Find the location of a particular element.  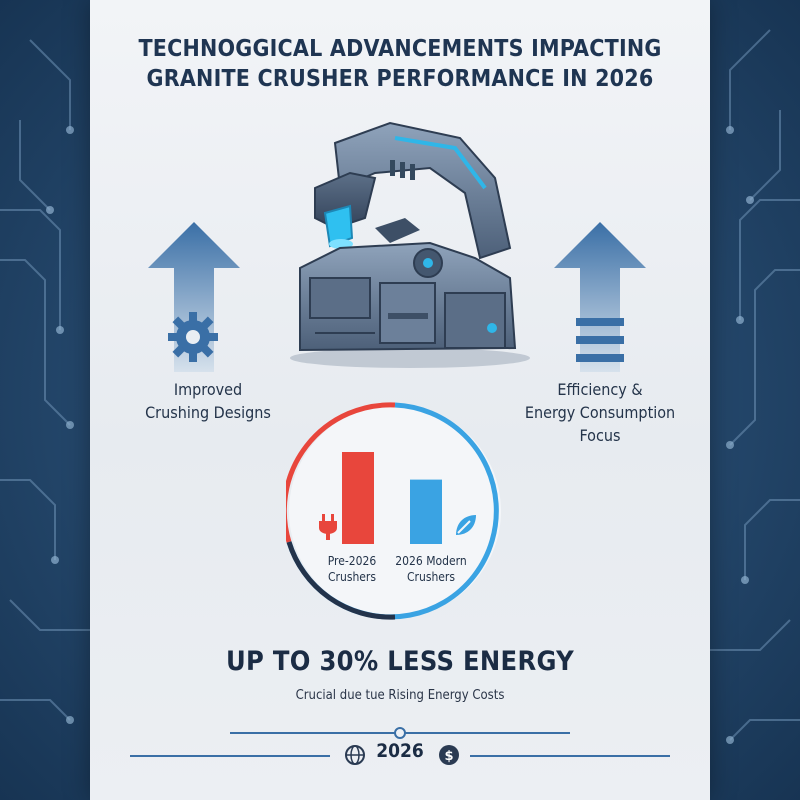

right-feature-line-2: Energy Consumption is located at coordinates (600, 412).